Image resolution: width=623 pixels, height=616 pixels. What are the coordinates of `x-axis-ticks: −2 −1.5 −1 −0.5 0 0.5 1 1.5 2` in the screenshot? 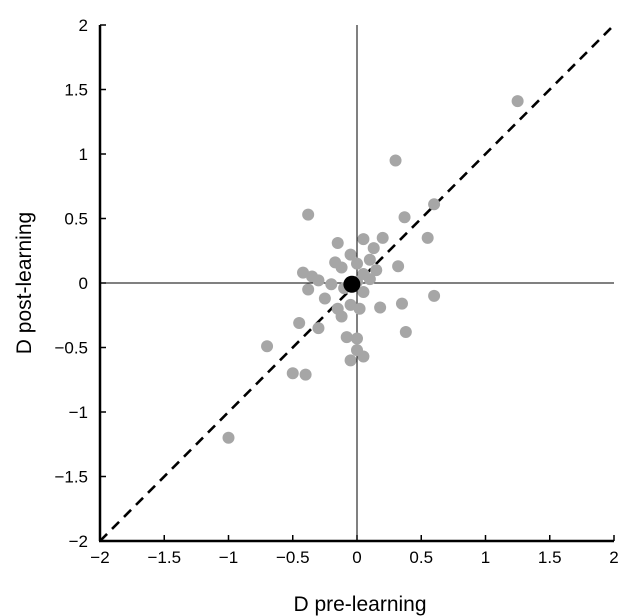 It's located at (354, 551).